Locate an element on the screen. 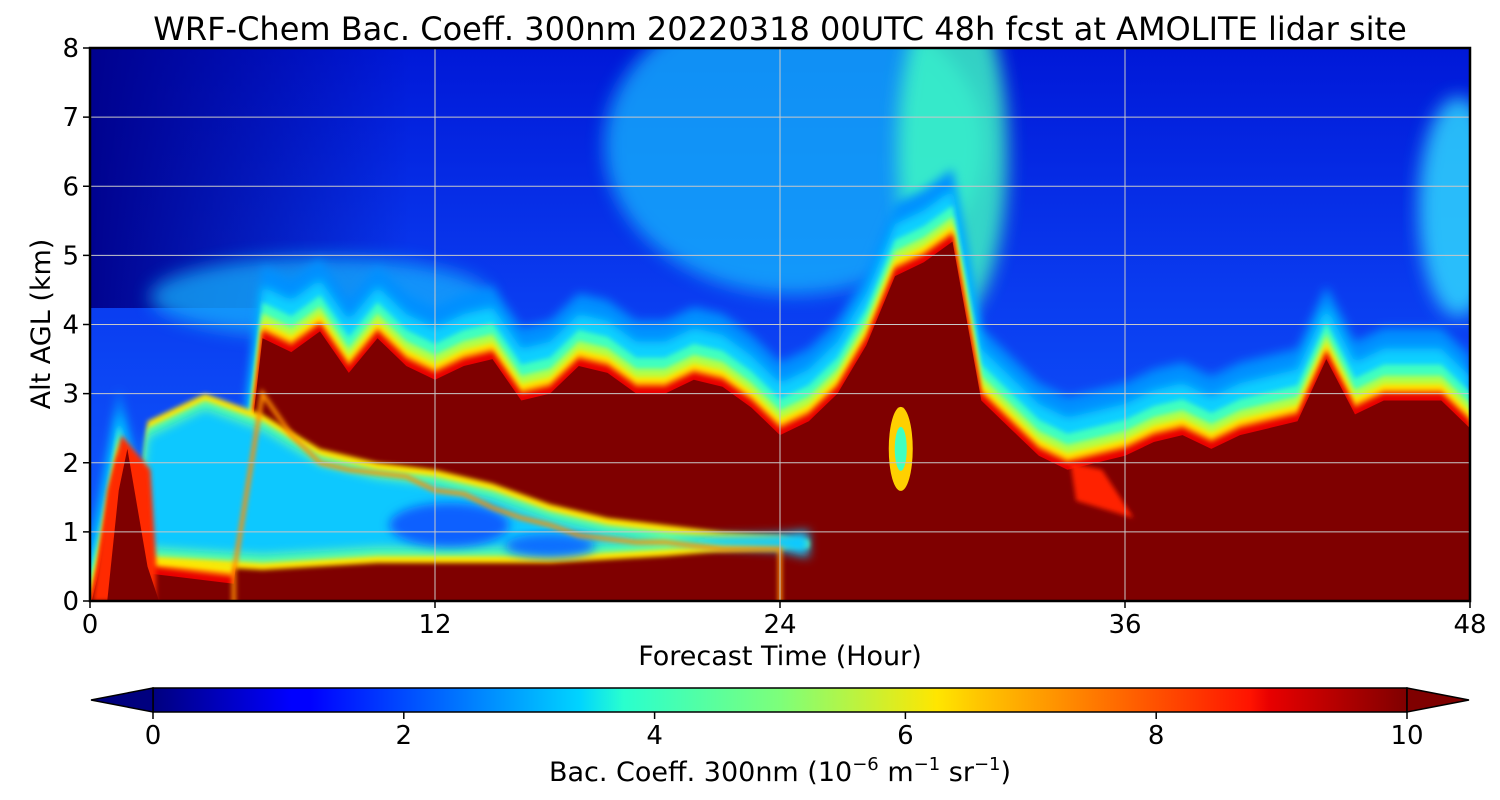  colorbar-label-unit-m: m is located at coordinates (896, 772).